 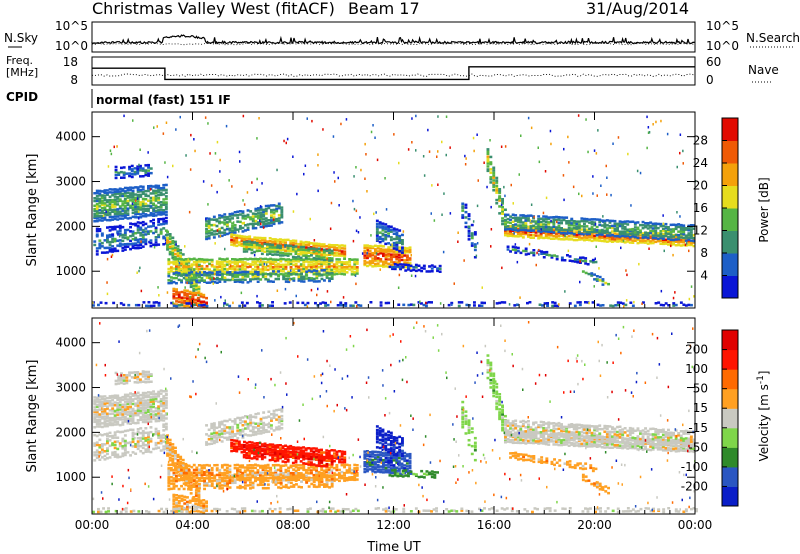 What do you see at coordinates (700, 408) in the screenshot?
I see `velocity-colorbar-label-3: 15` at bounding box center [700, 408].